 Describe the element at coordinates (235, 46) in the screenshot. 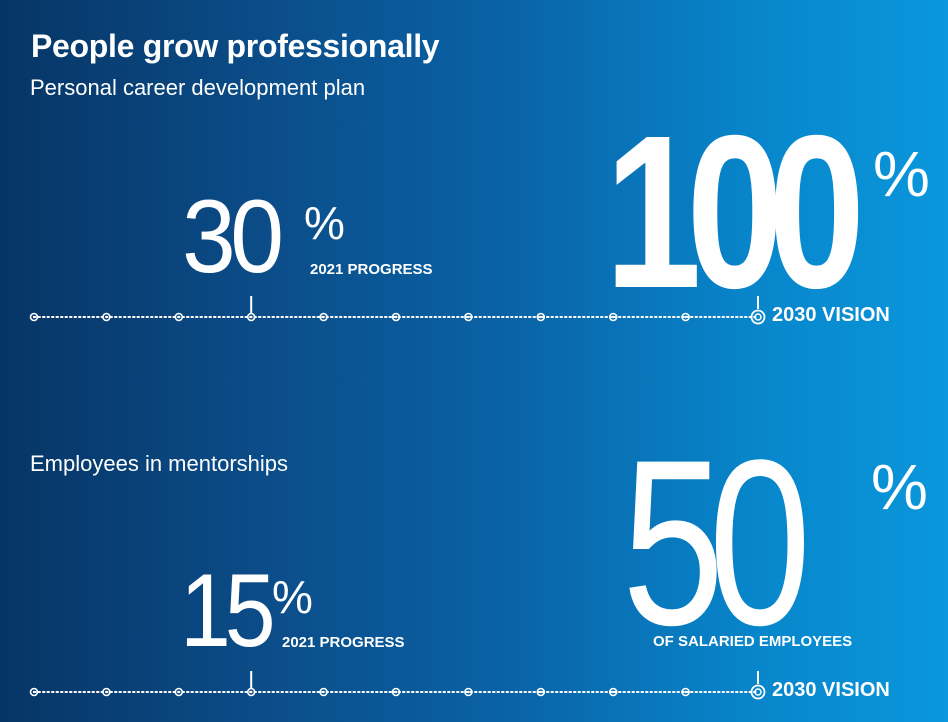

I see `page-title: People grow professionally` at that location.